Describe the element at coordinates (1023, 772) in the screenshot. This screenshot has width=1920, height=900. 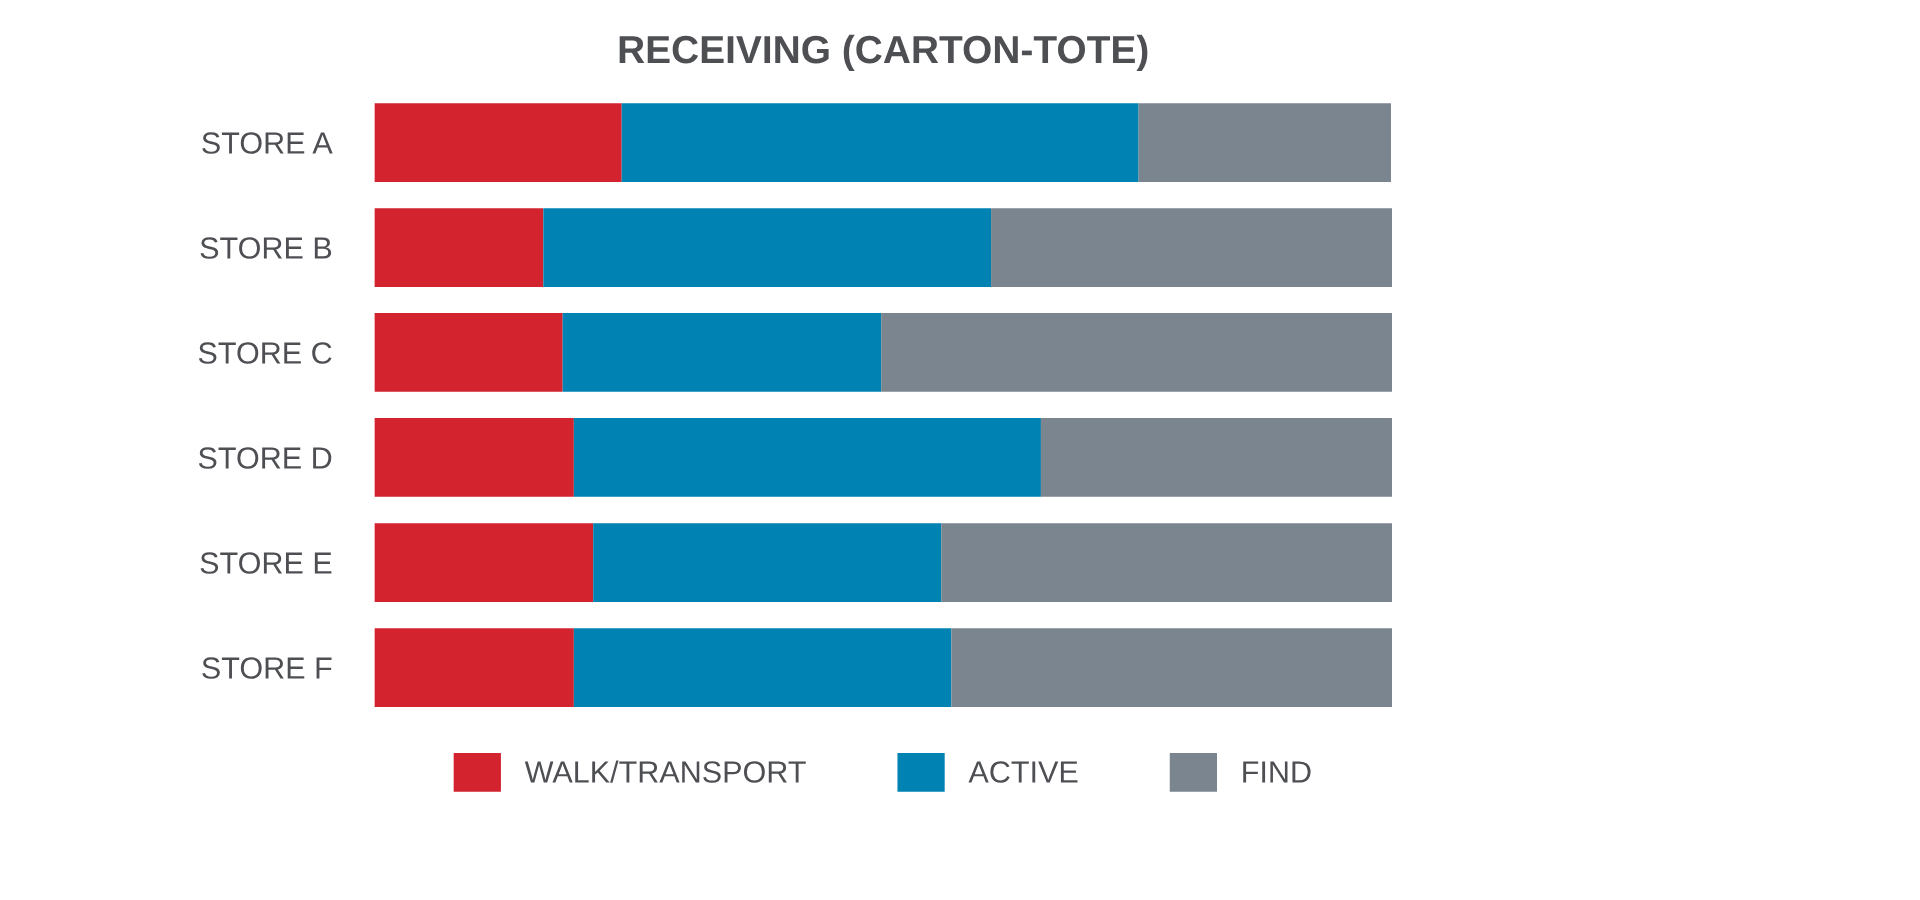
I see `legend-label: ACTIVE` at that location.